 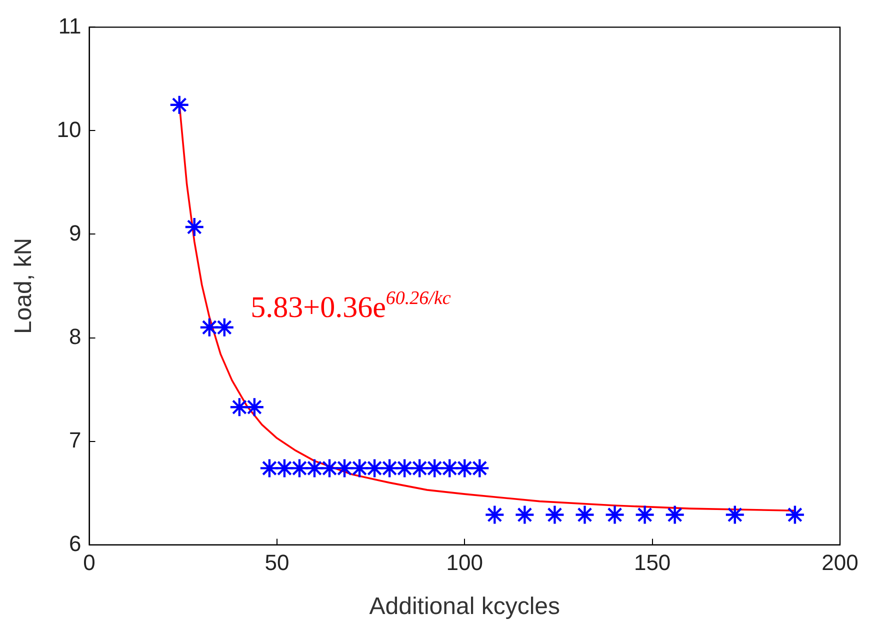 What do you see at coordinates (652, 563) in the screenshot?
I see `x-tick-label: 150` at bounding box center [652, 563].